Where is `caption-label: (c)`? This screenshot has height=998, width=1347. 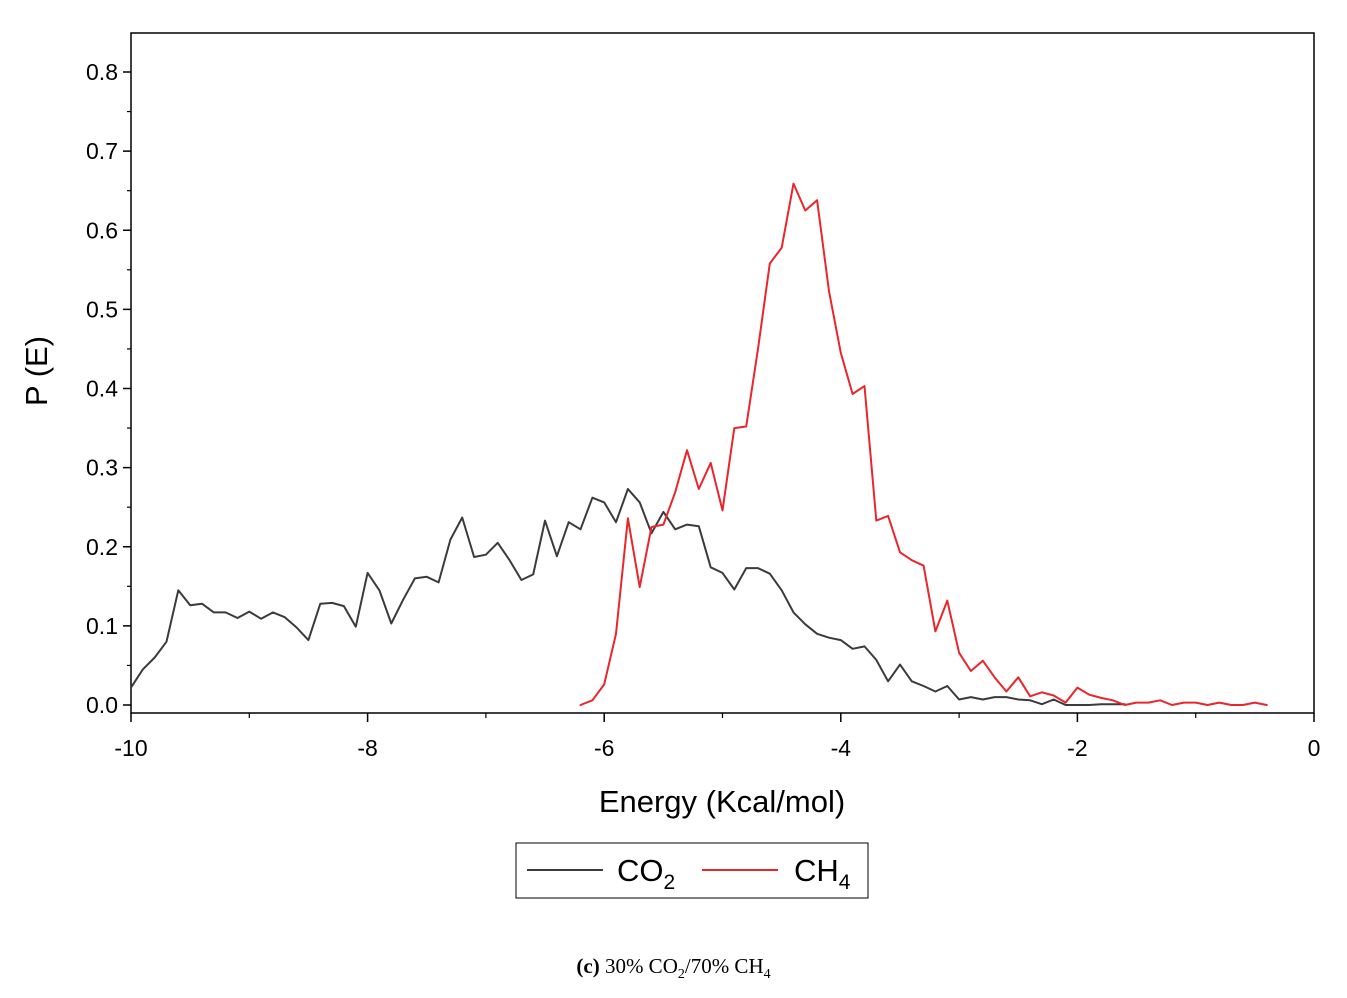 caption-label: (c) is located at coordinates (588, 966).